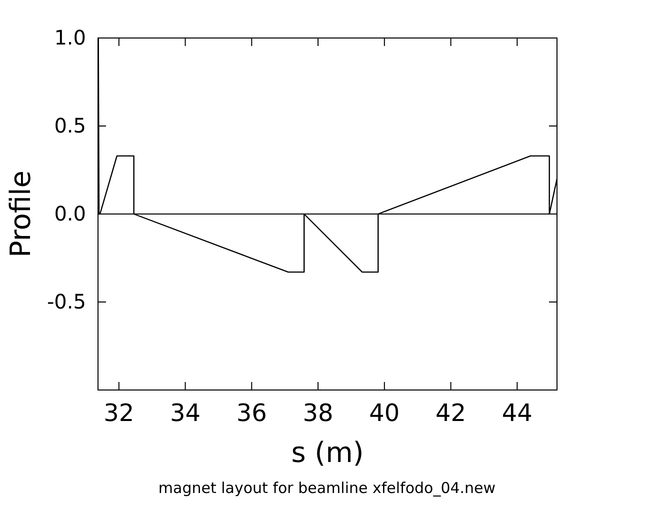 The height and width of the screenshot is (506, 656). I want to click on x-tick-label: 44, so click(517, 413).